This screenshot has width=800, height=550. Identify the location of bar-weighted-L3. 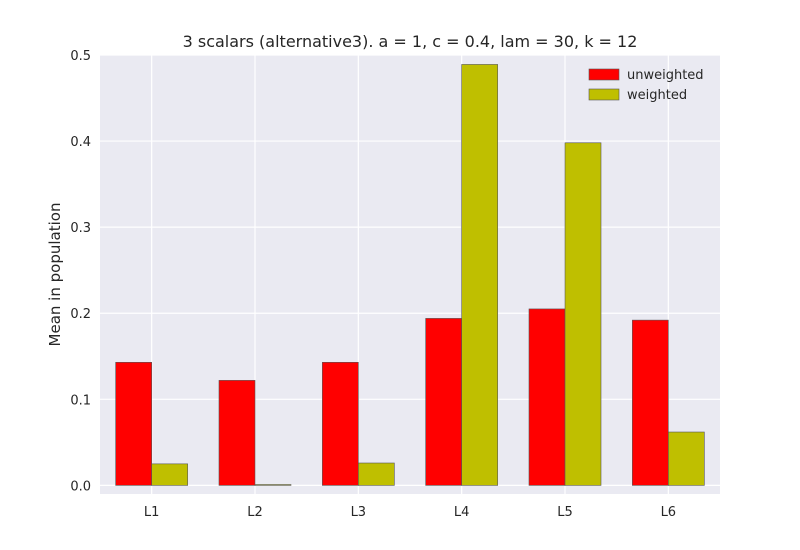
(376, 474).